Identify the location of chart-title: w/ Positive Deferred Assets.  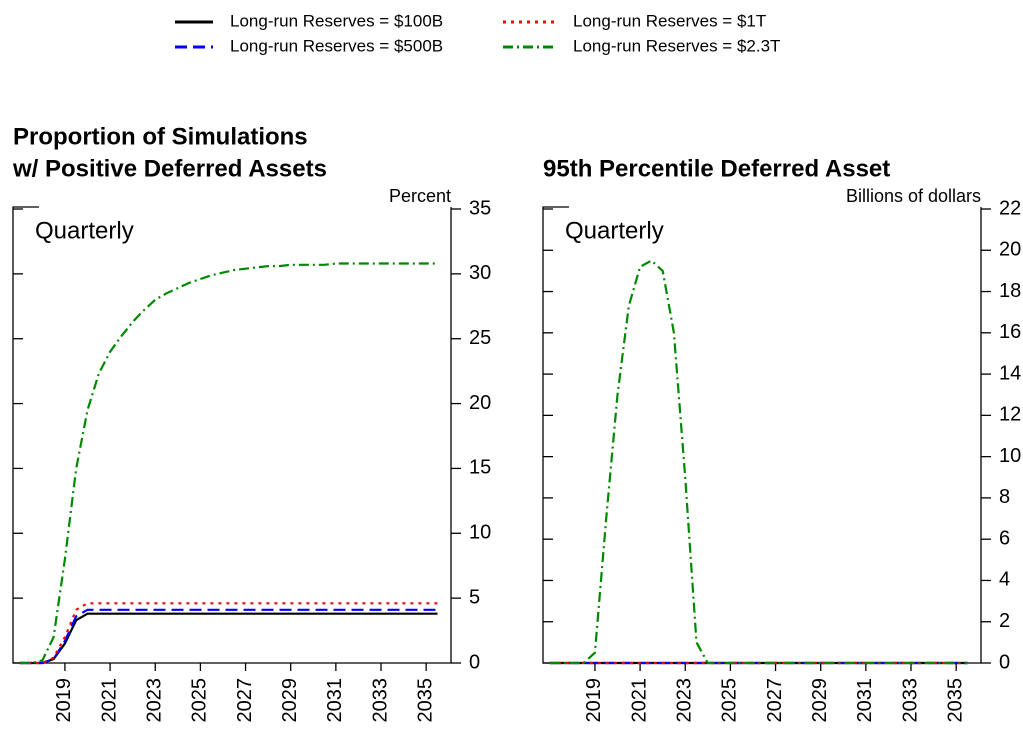
(169, 168).